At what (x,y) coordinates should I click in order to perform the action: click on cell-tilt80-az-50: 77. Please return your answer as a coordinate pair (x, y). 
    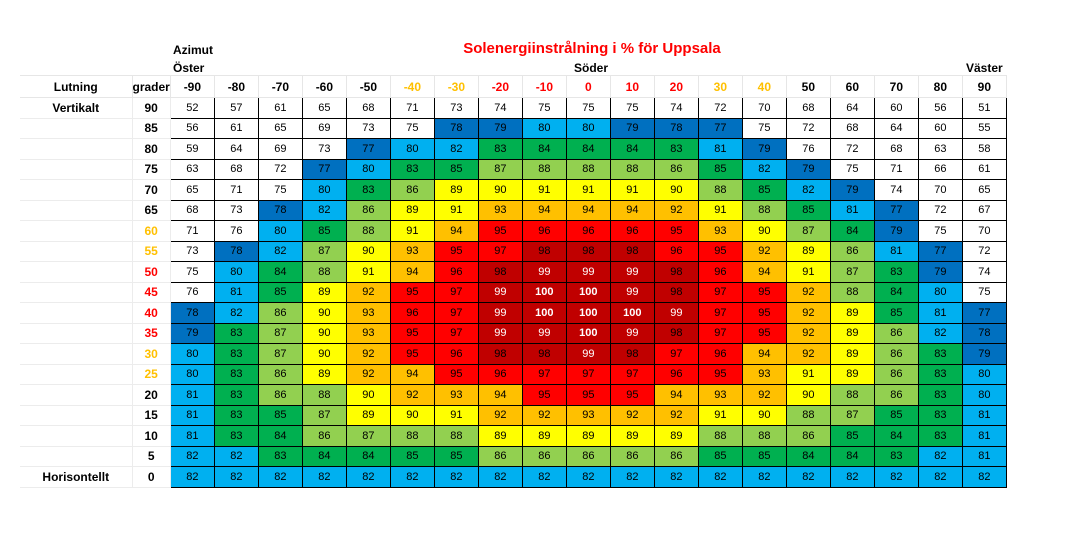
    Looking at the image, I should click on (368, 149).